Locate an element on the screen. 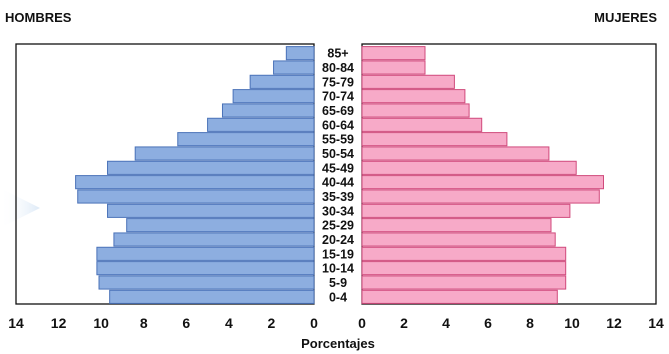 The height and width of the screenshot is (354, 669). right-x-tick-0: 0 is located at coordinates (362, 323).